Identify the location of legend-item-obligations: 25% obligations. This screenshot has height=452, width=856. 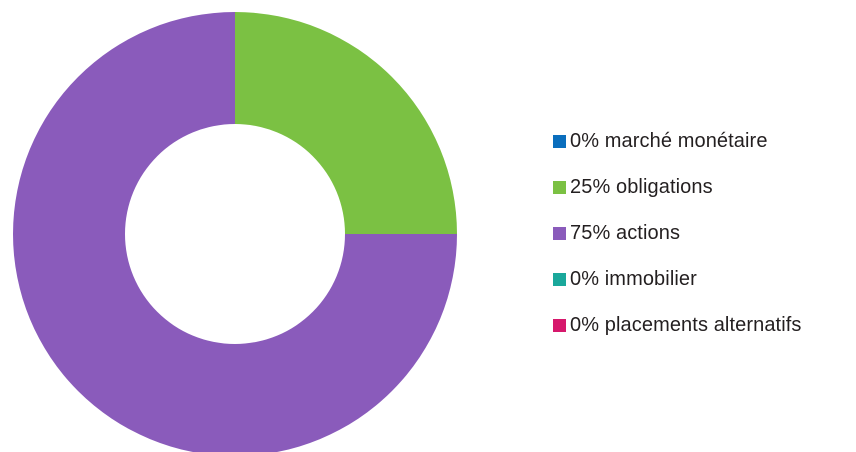
(703, 187).